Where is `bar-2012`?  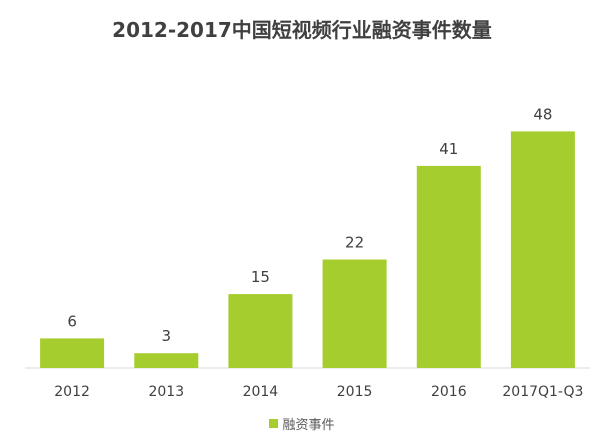
bar-2012 is located at coordinates (72, 353).